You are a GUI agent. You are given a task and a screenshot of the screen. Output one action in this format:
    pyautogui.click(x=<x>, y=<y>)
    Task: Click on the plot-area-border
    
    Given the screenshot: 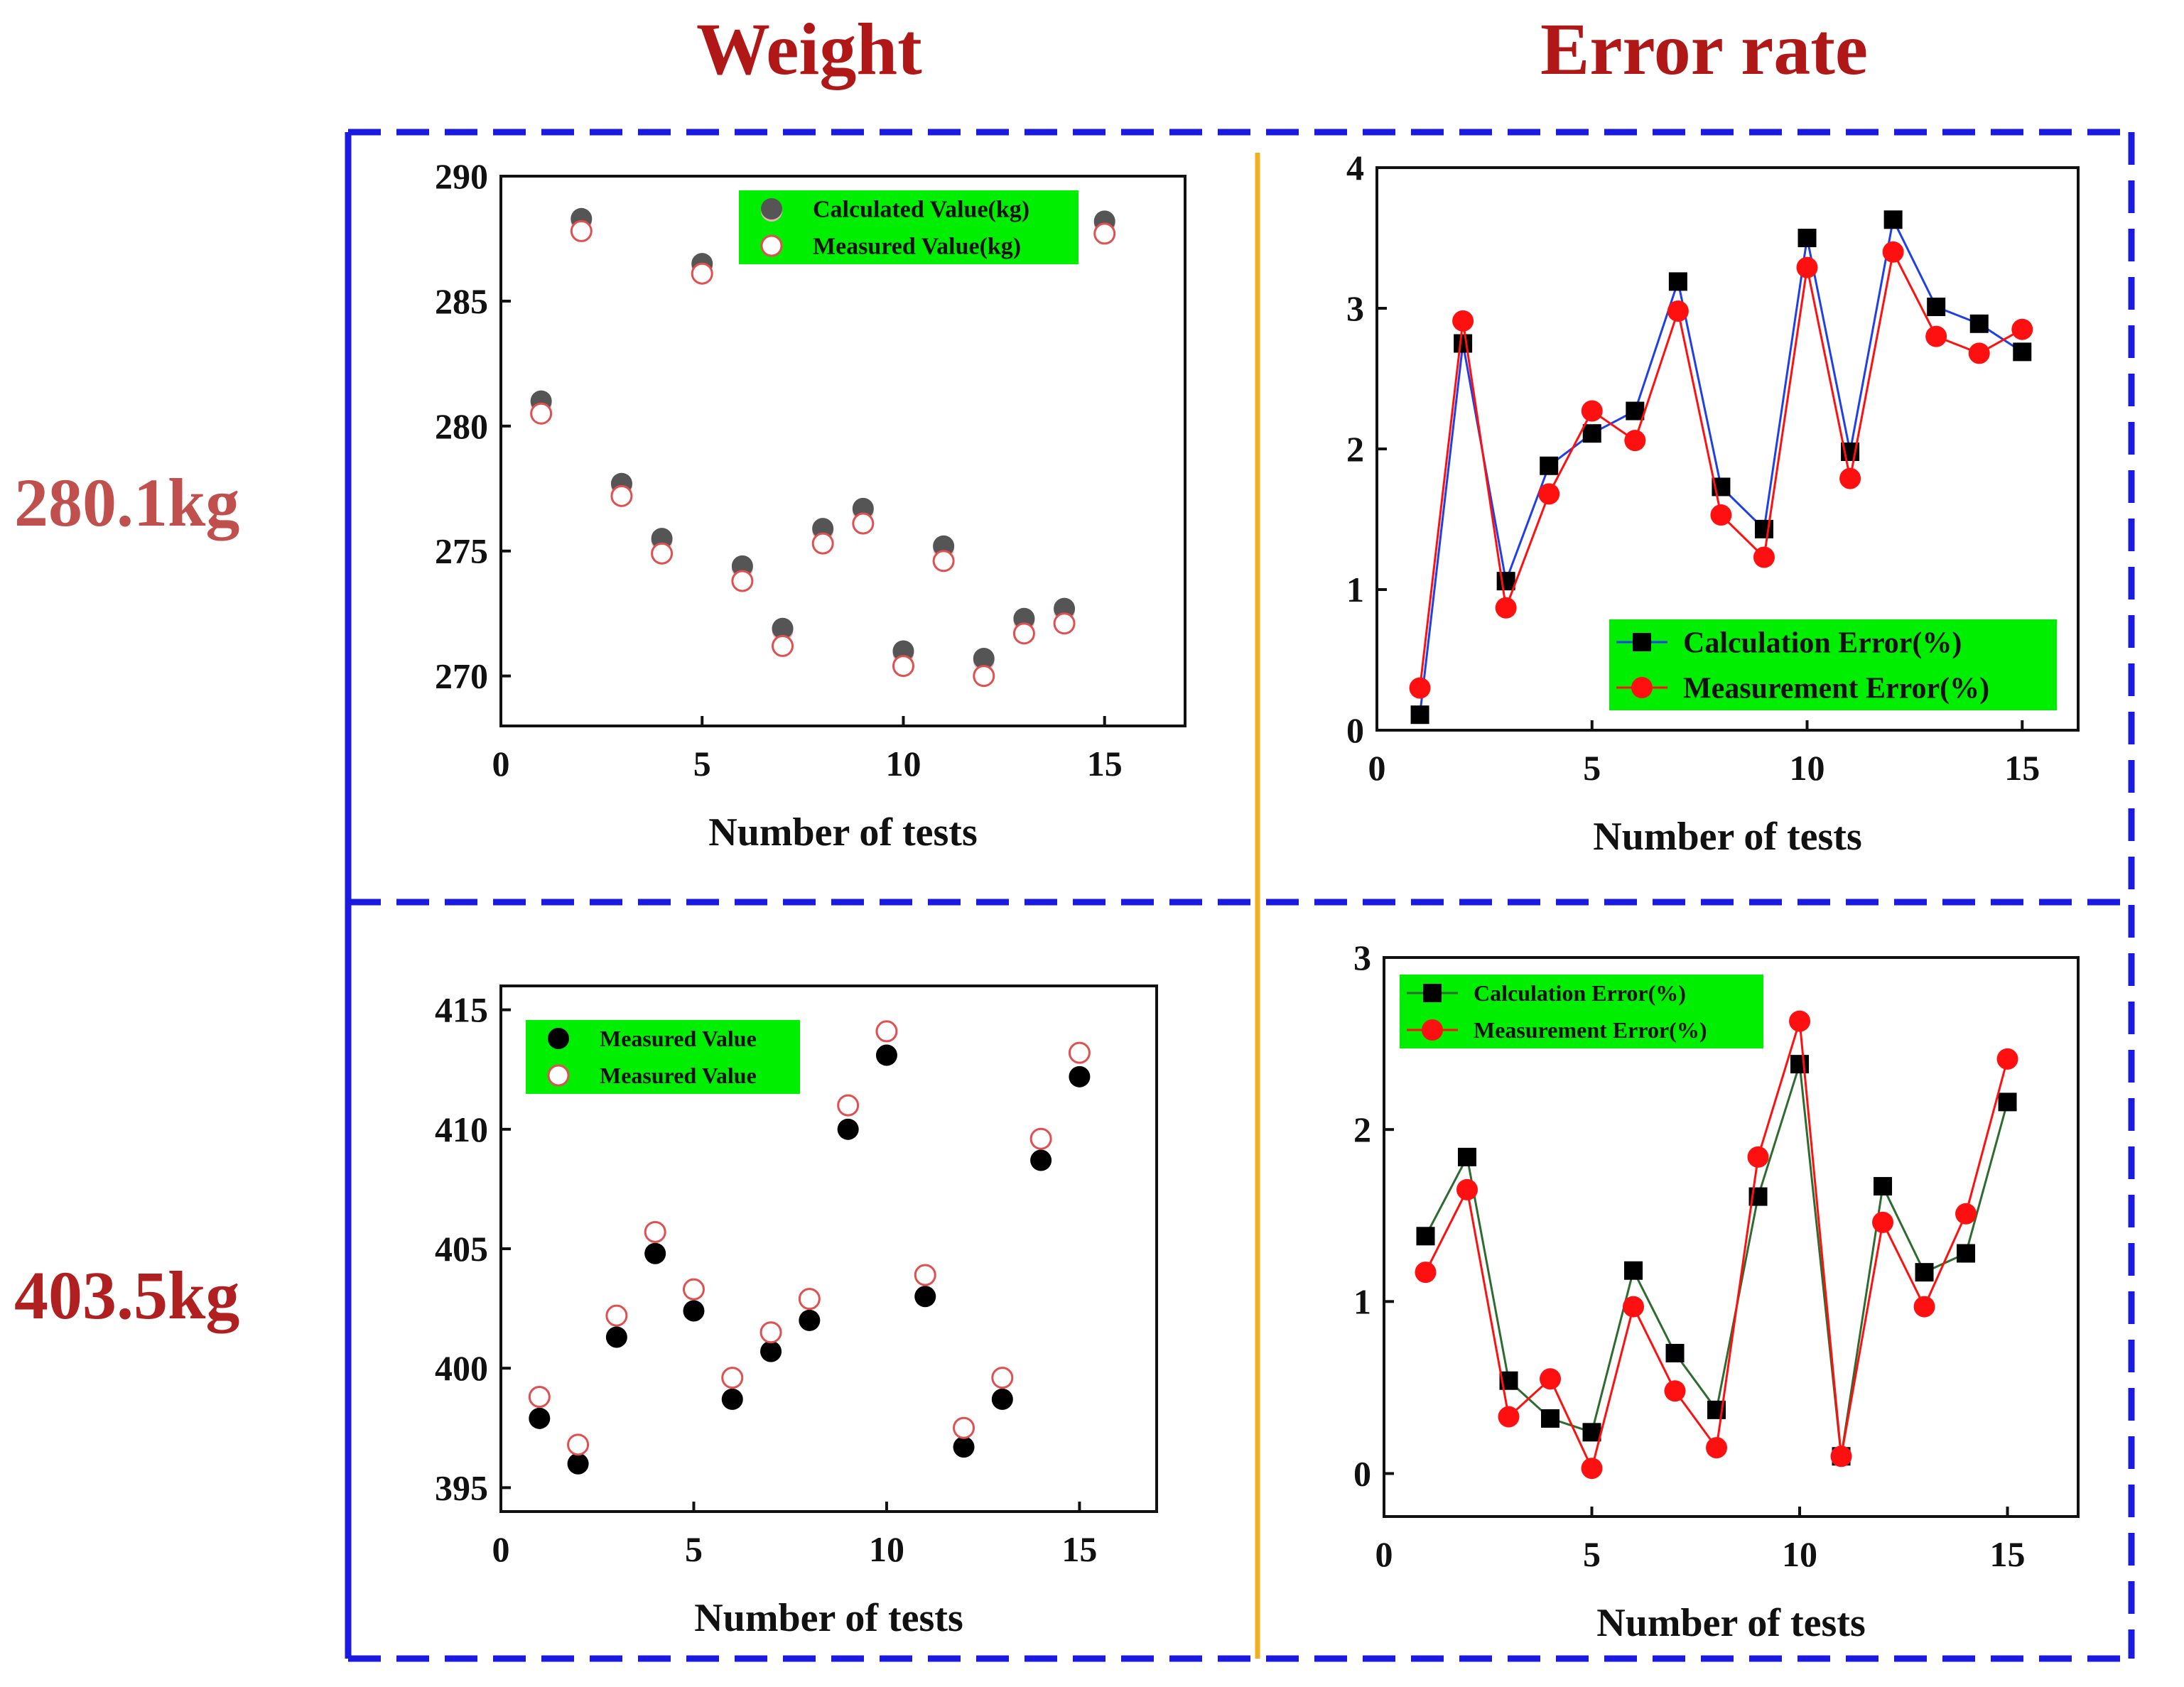 What is the action you would take?
    pyautogui.click(x=842, y=451)
    